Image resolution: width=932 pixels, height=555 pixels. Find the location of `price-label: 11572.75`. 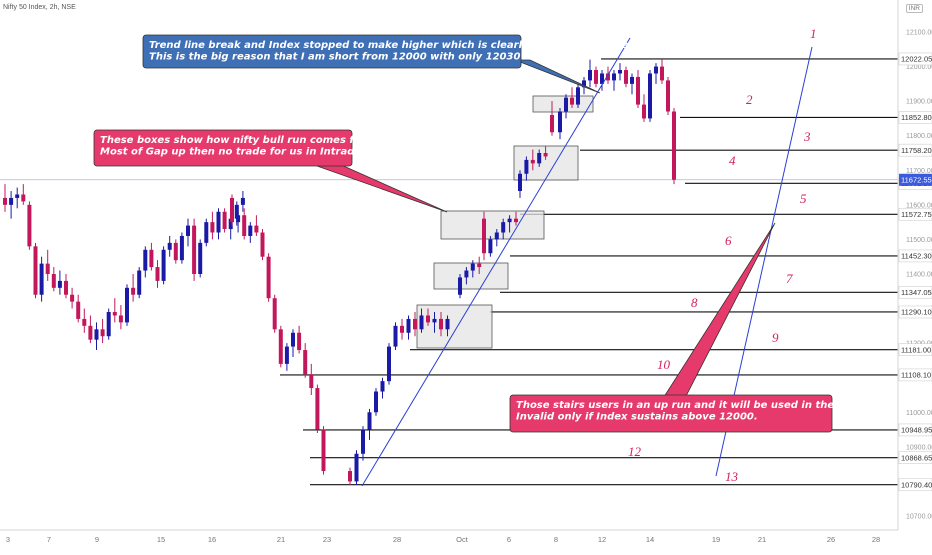

price-label: 11572.75 is located at coordinates (916, 214).